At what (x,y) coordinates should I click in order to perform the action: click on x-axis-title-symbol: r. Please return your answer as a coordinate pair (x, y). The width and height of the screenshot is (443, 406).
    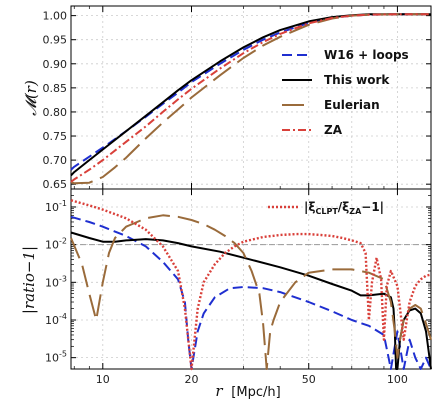
    Looking at the image, I should click on (219, 391).